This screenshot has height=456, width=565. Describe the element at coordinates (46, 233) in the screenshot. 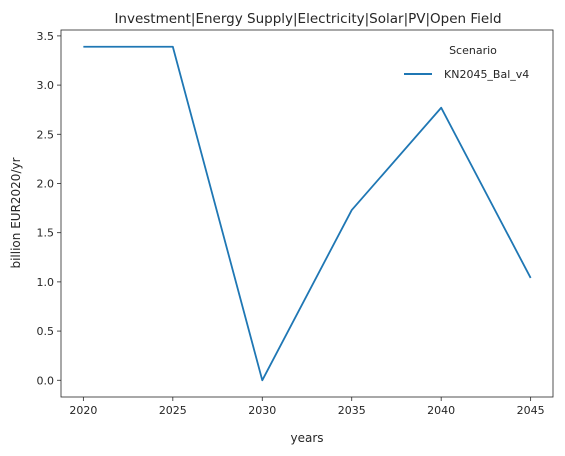

I see `y-tick-label: 1.5` at that location.